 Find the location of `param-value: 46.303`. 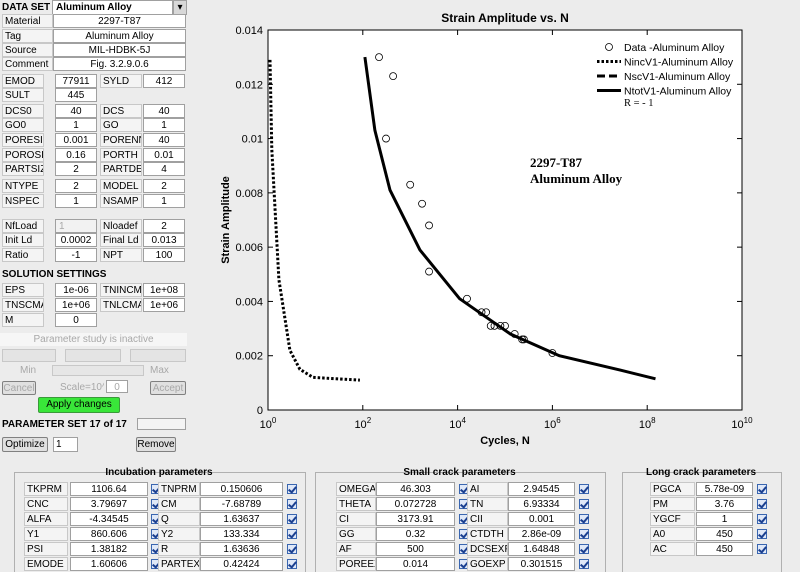

param-value: 46.303 is located at coordinates (415, 489).